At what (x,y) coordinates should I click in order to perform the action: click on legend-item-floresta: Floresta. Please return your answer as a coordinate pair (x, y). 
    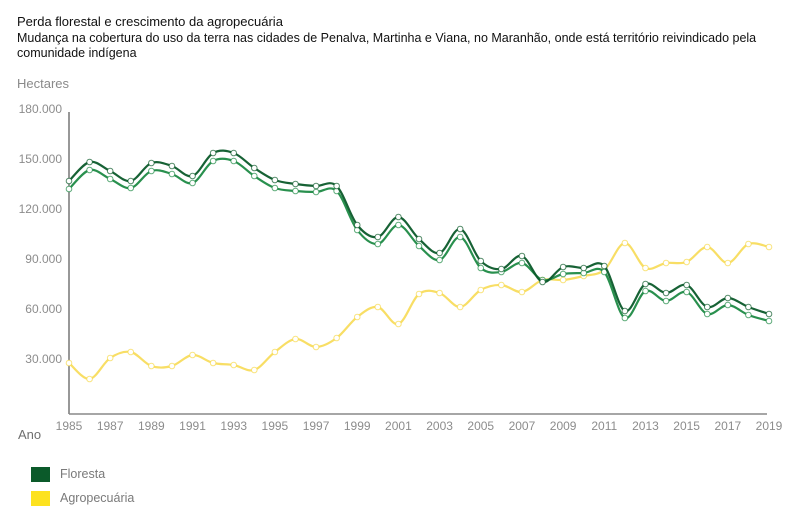
    Looking at the image, I should click on (82, 474).